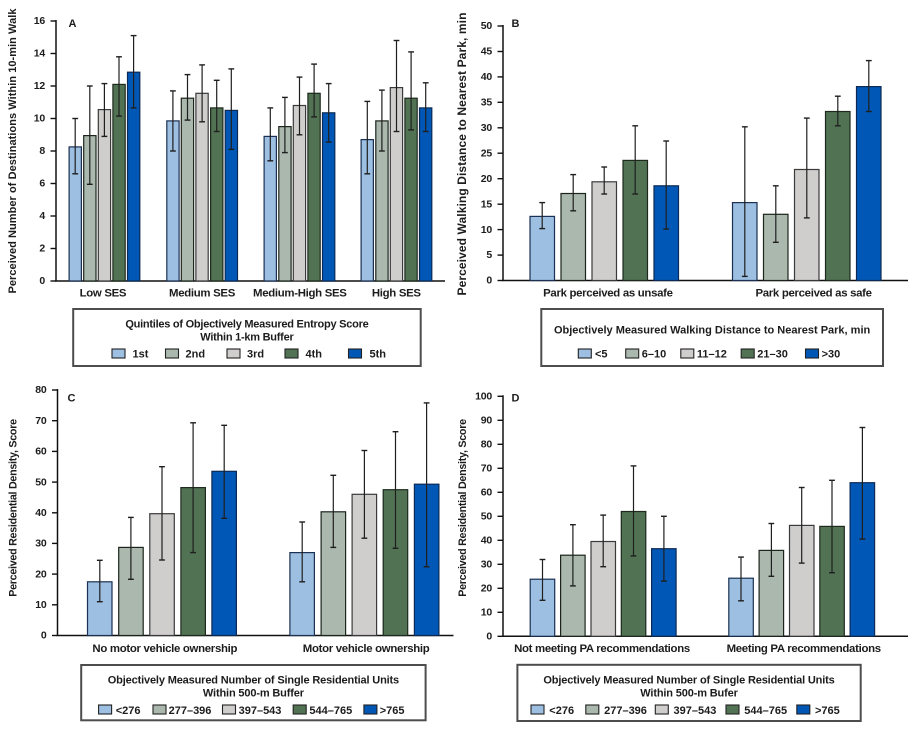 This screenshot has width=920, height=734. What do you see at coordinates (516, 399) in the screenshot?
I see `svg-text: D` at bounding box center [516, 399].